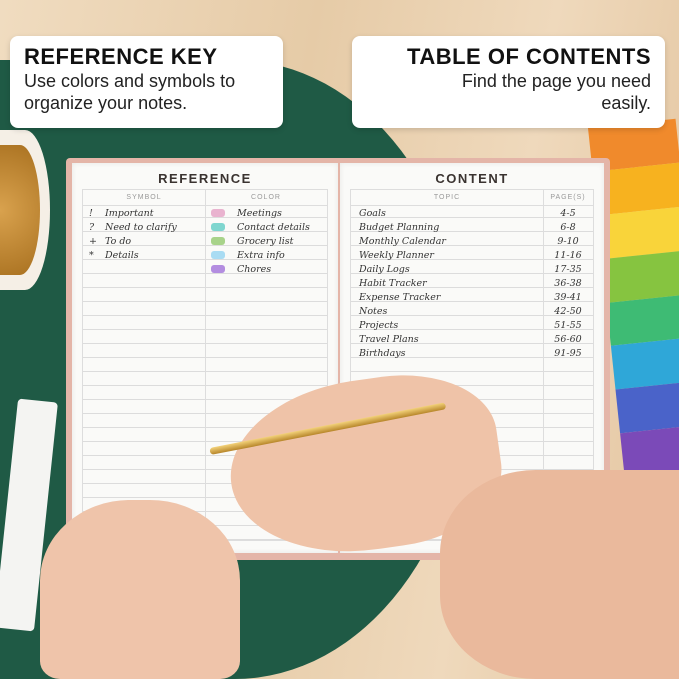 The image size is (679, 679). I want to click on toc-row: Projects 51-55, so click(472, 325).